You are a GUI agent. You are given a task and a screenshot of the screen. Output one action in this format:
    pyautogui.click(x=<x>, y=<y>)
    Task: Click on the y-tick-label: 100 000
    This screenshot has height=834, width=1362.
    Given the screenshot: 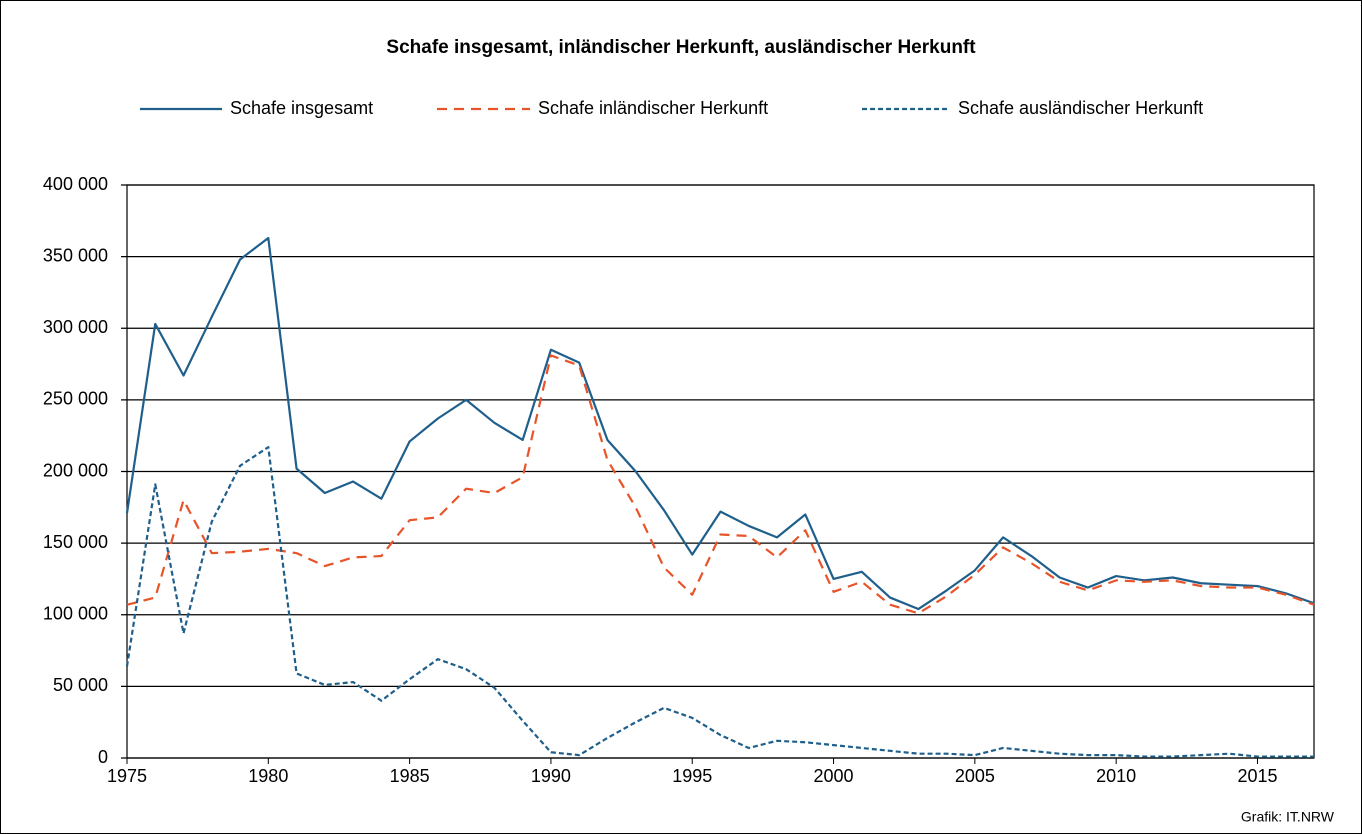 What is the action you would take?
    pyautogui.click(x=75, y=614)
    